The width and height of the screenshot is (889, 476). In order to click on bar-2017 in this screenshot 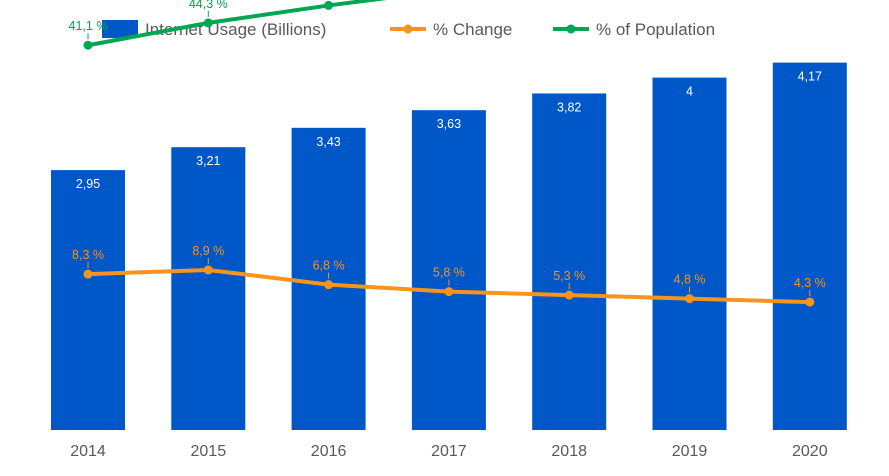, I will do `click(448, 270)`.